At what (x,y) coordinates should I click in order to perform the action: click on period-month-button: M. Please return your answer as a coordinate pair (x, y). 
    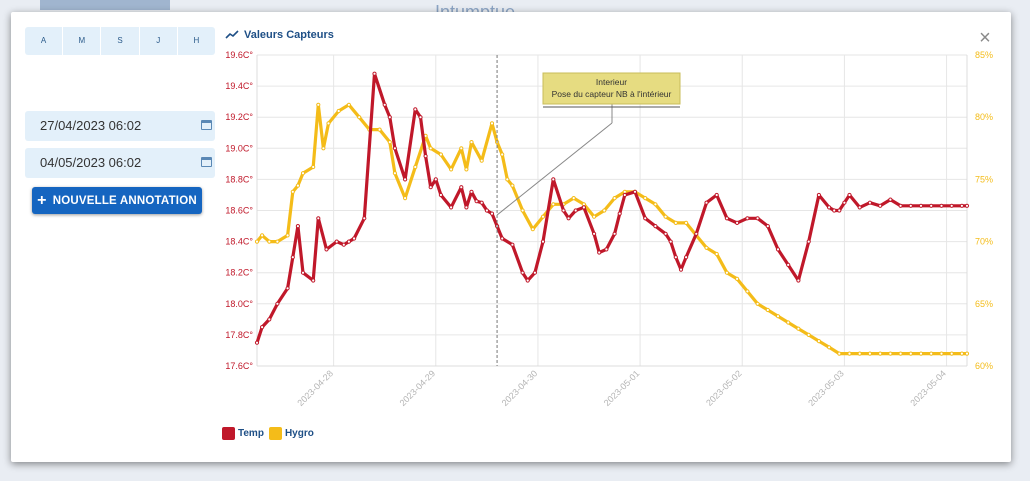
    Looking at the image, I should click on (82, 41).